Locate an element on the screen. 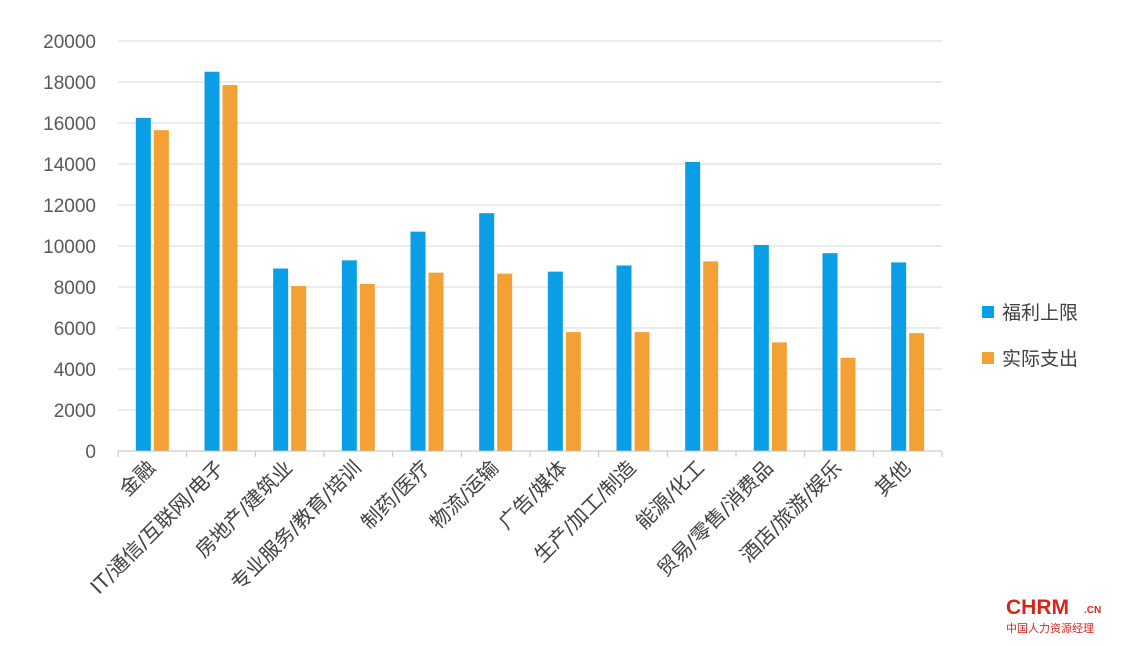  x-category-label: 贸易/零售/消费品 is located at coordinates (715, 519).